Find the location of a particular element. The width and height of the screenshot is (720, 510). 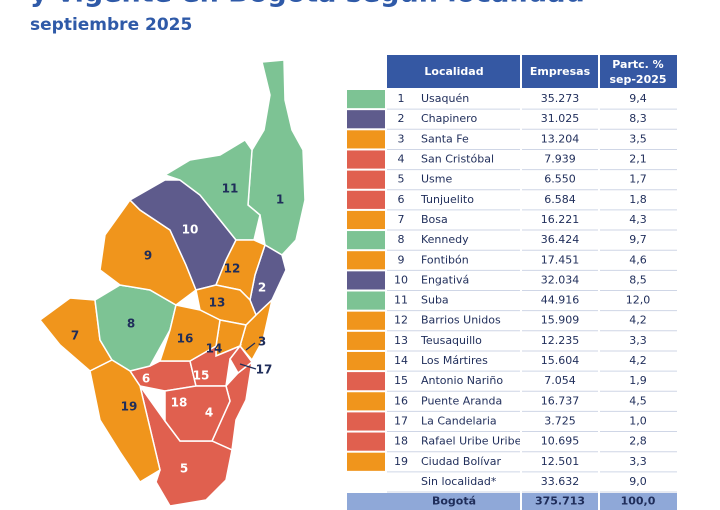

row-partc: 3,5 is located at coordinates (638, 138).